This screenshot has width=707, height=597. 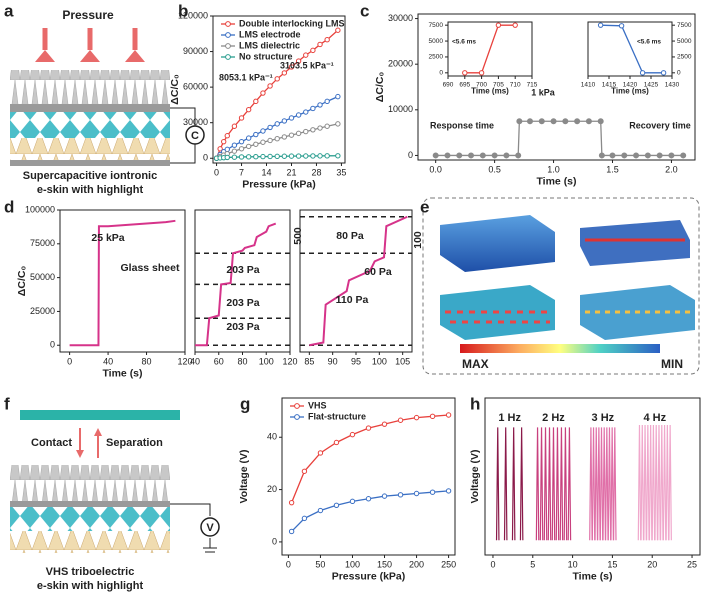 I want to click on colorbar, so click(x=560, y=348).